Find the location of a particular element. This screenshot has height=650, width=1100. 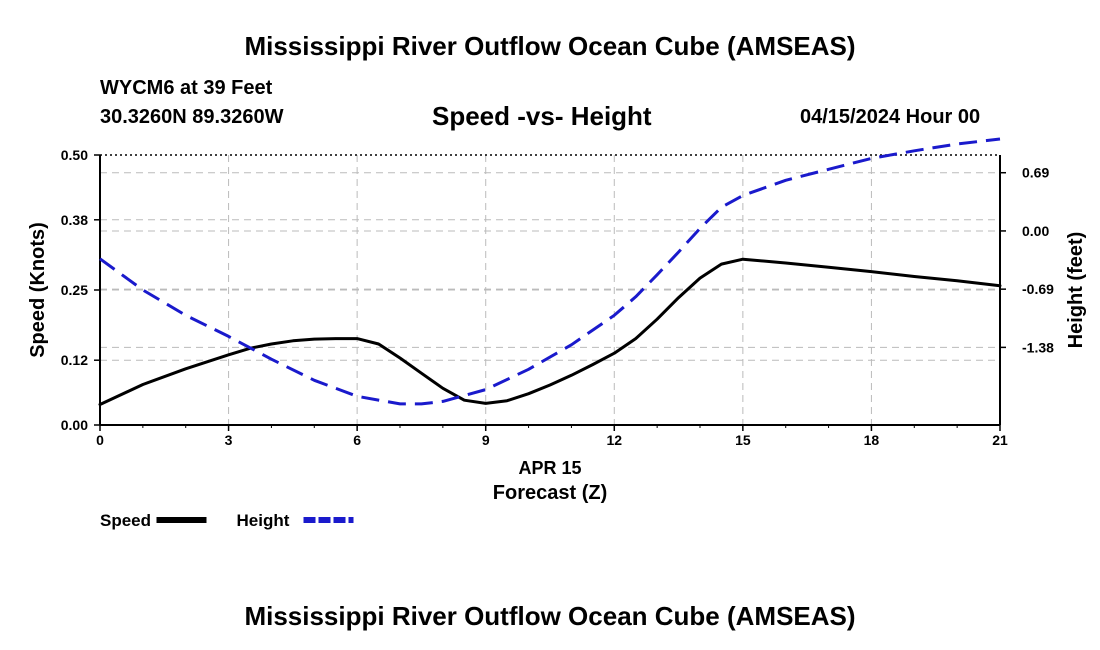

x-tick-label: 3 is located at coordinates (229, 440).